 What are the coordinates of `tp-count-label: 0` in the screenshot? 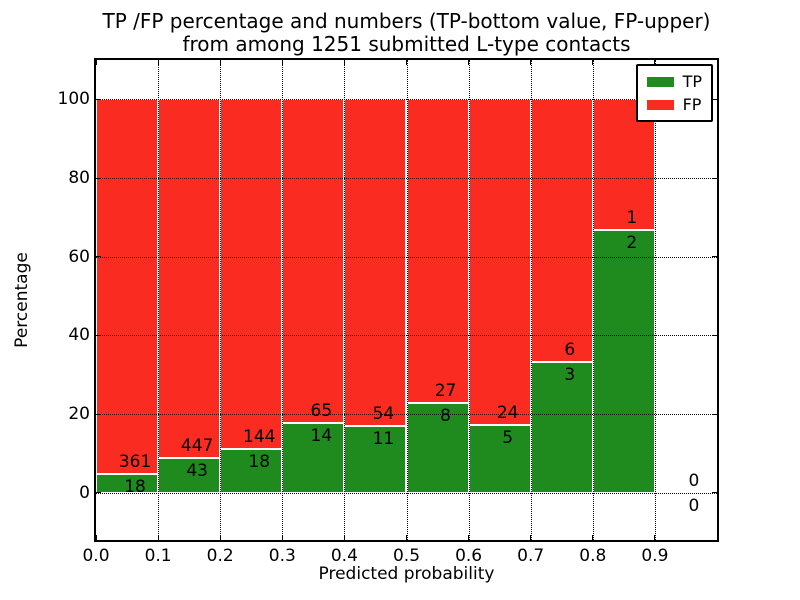 It's located at (694, 505).